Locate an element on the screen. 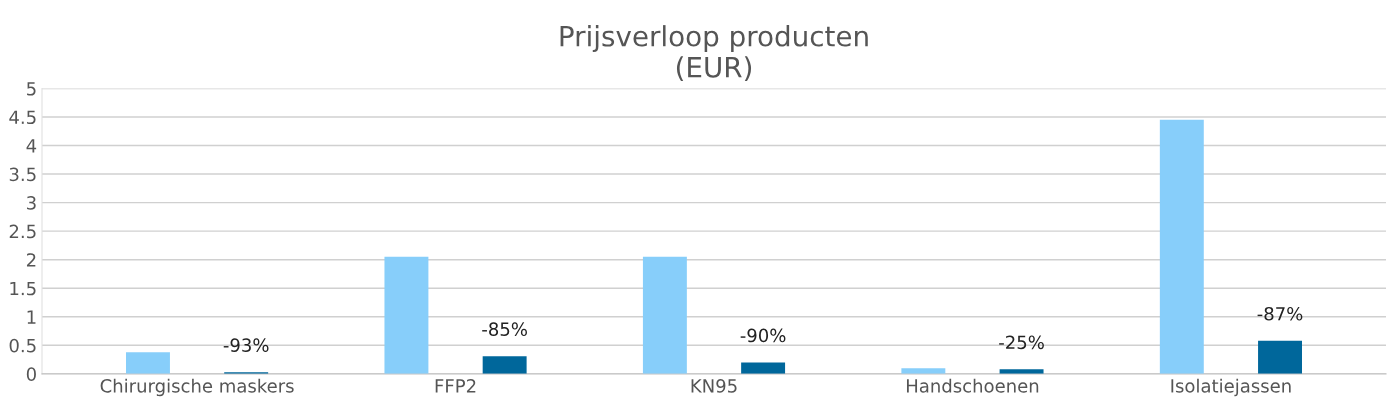 Image resolution: width=1400 pixels, height=402 pixels. annotation: -93% is located at coordinates (246, 345).